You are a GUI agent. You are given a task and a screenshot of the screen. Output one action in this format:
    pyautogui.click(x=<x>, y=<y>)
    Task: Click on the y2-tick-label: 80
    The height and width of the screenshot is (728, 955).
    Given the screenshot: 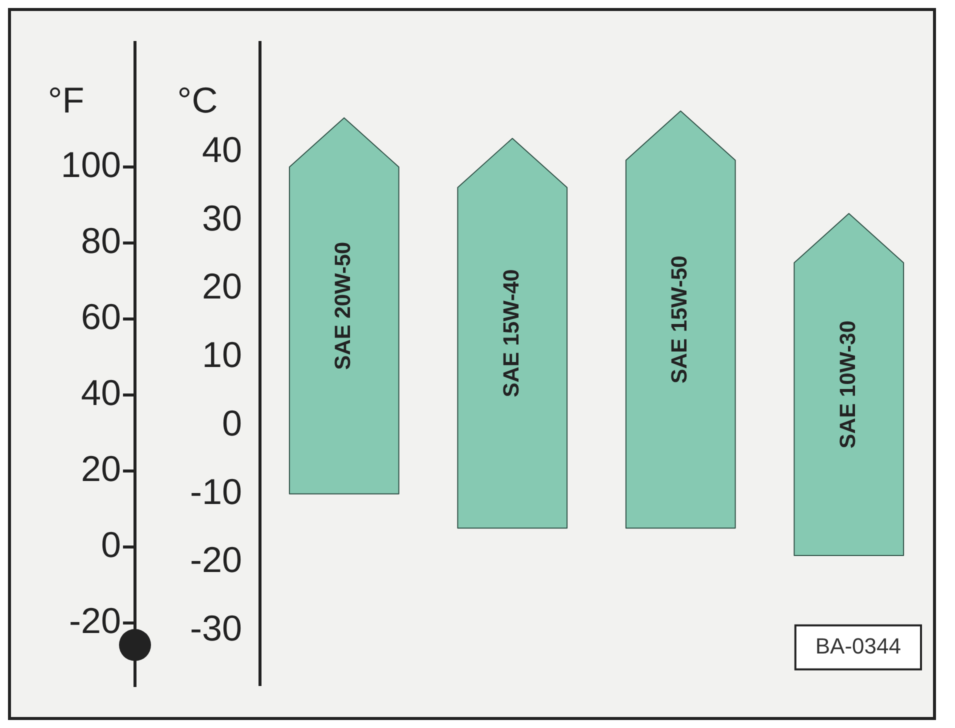 What is the action you would take?
    pyautogui.click(x=100, y=241)
    